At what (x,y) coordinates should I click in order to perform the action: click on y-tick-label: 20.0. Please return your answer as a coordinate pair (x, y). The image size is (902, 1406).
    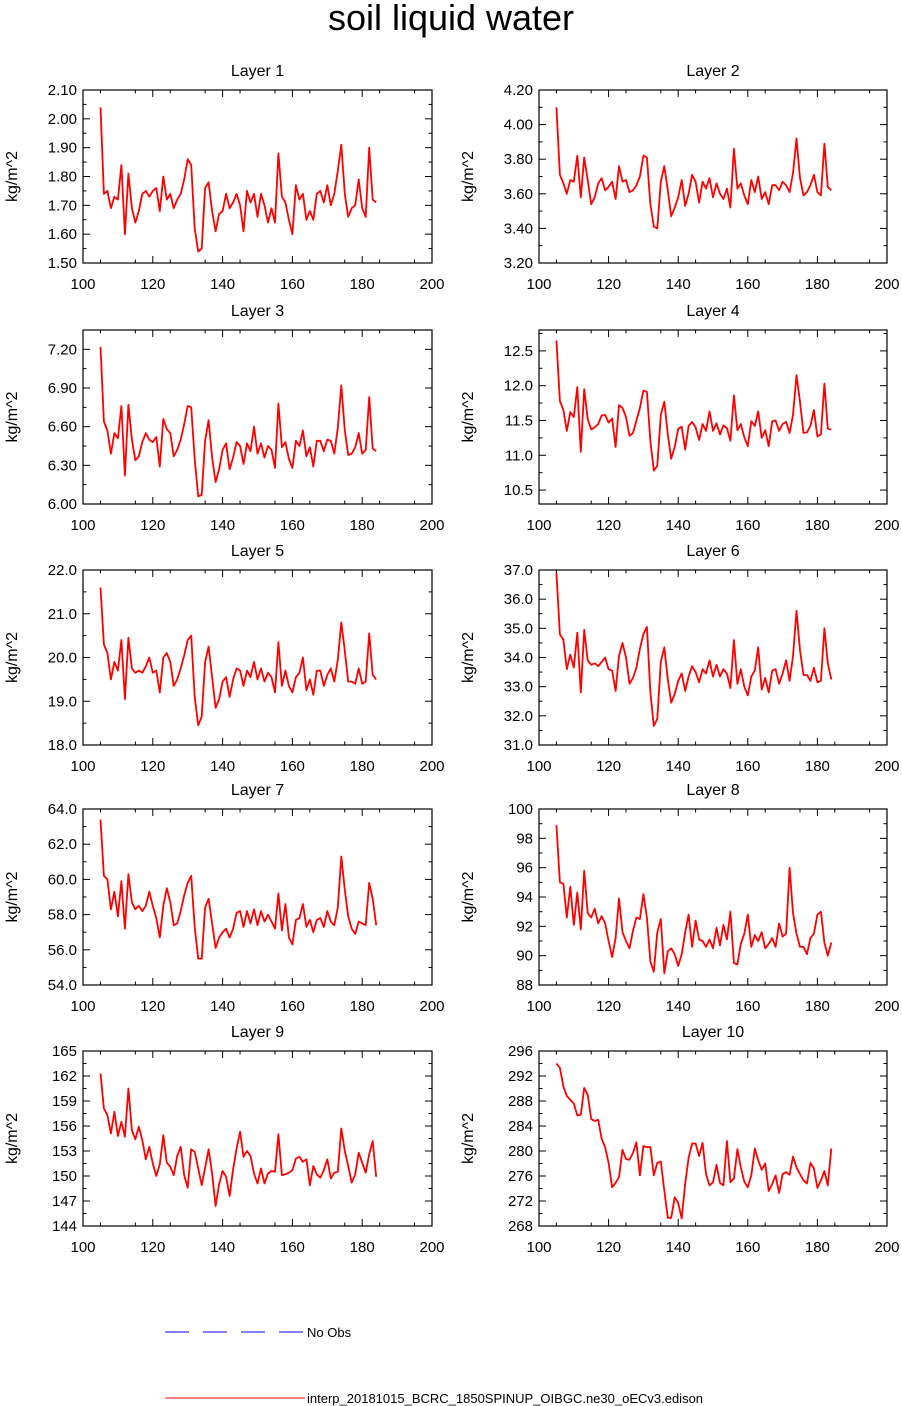
    Looking at the image, I should click on (62, 658).